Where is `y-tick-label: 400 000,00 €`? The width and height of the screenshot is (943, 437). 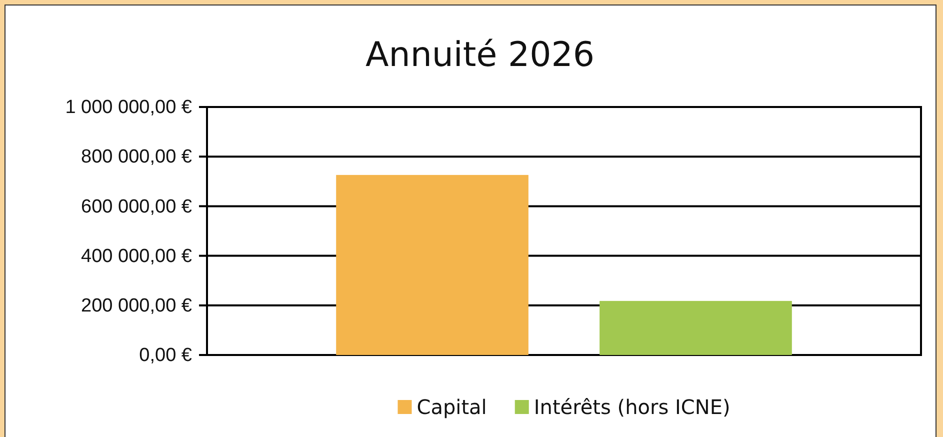
y-tick-label: 400 000,00 € is located at coordinates (136, 256).